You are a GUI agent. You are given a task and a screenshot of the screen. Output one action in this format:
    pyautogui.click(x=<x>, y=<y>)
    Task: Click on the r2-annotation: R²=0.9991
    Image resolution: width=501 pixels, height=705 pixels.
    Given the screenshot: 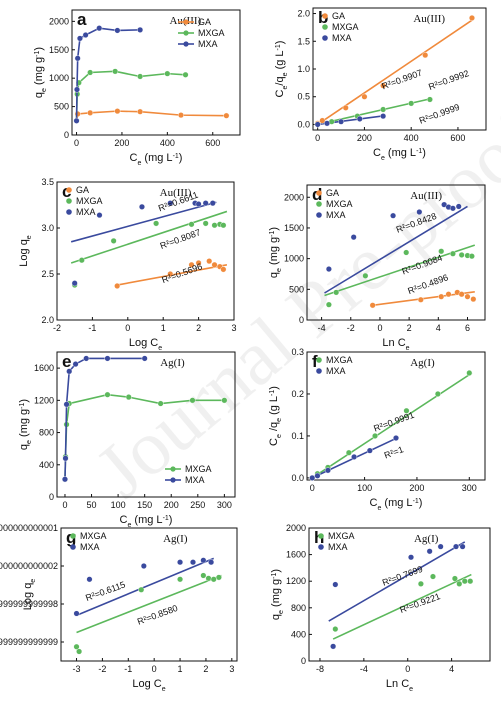 What is the action you would take?
    pyautogui.click(x=393, y=422)
    